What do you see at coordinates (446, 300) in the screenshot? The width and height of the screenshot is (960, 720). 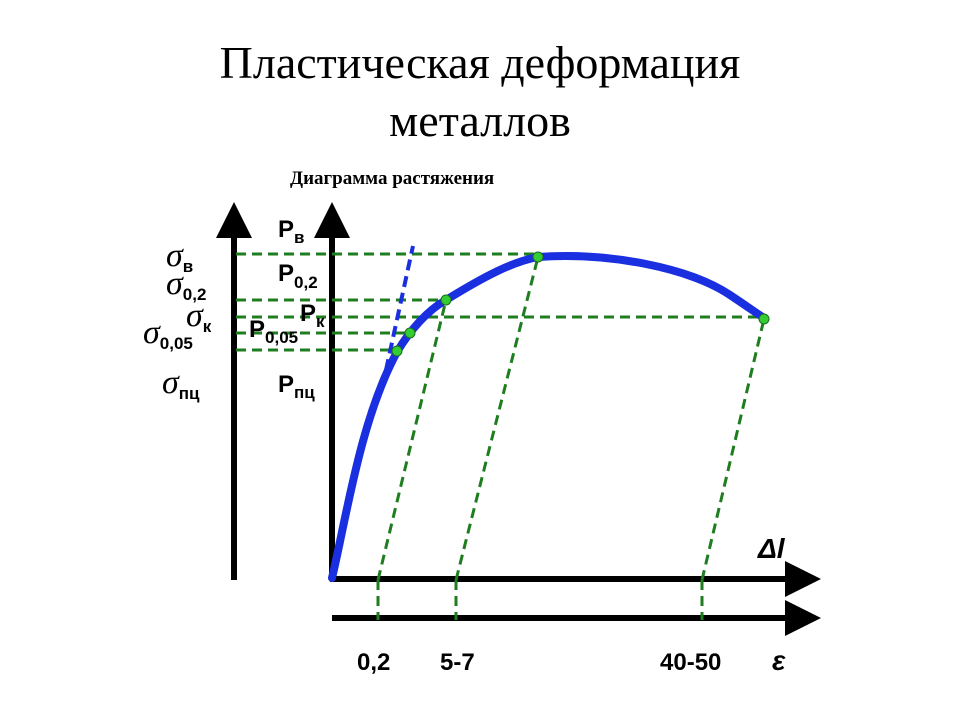 I see `point-yield-strength` at bounding box center [446, 300].